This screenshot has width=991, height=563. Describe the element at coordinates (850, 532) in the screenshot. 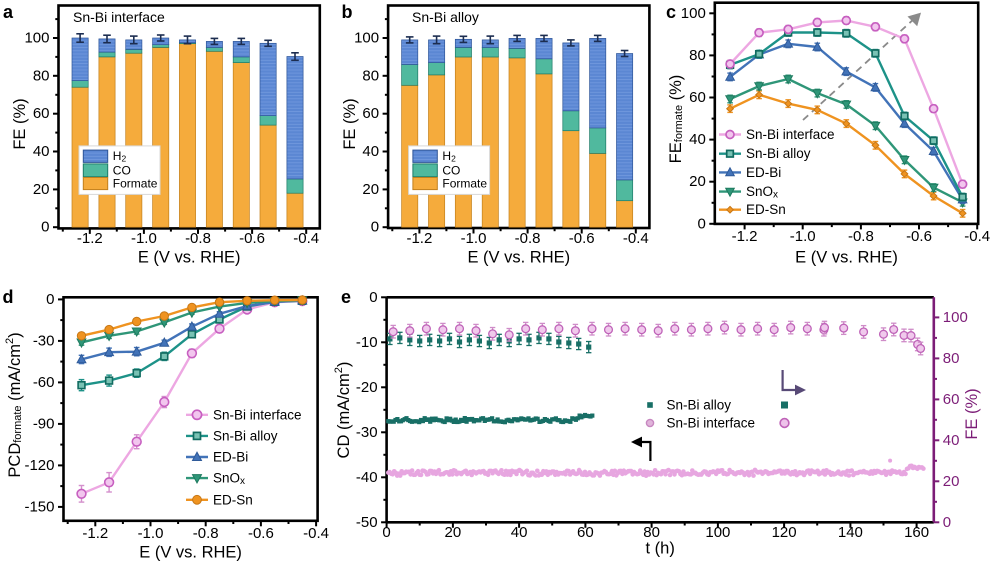

I see `svg-text: 140` at that location.